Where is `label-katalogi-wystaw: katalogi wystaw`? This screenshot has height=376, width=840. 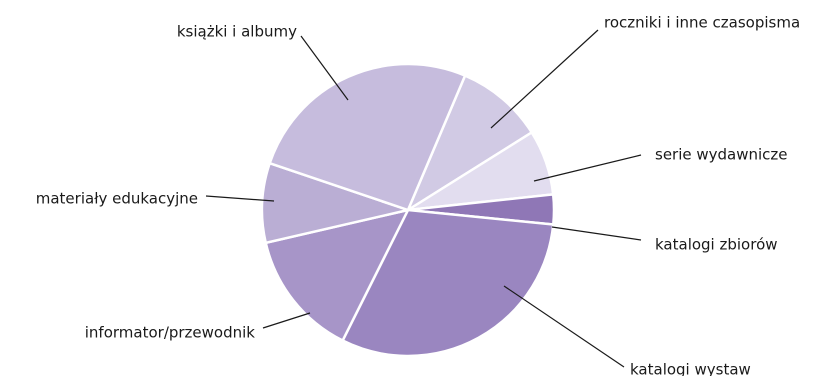
label-katalogi-wystaw: katalogi wystaw is located at coordinates (690, 368).